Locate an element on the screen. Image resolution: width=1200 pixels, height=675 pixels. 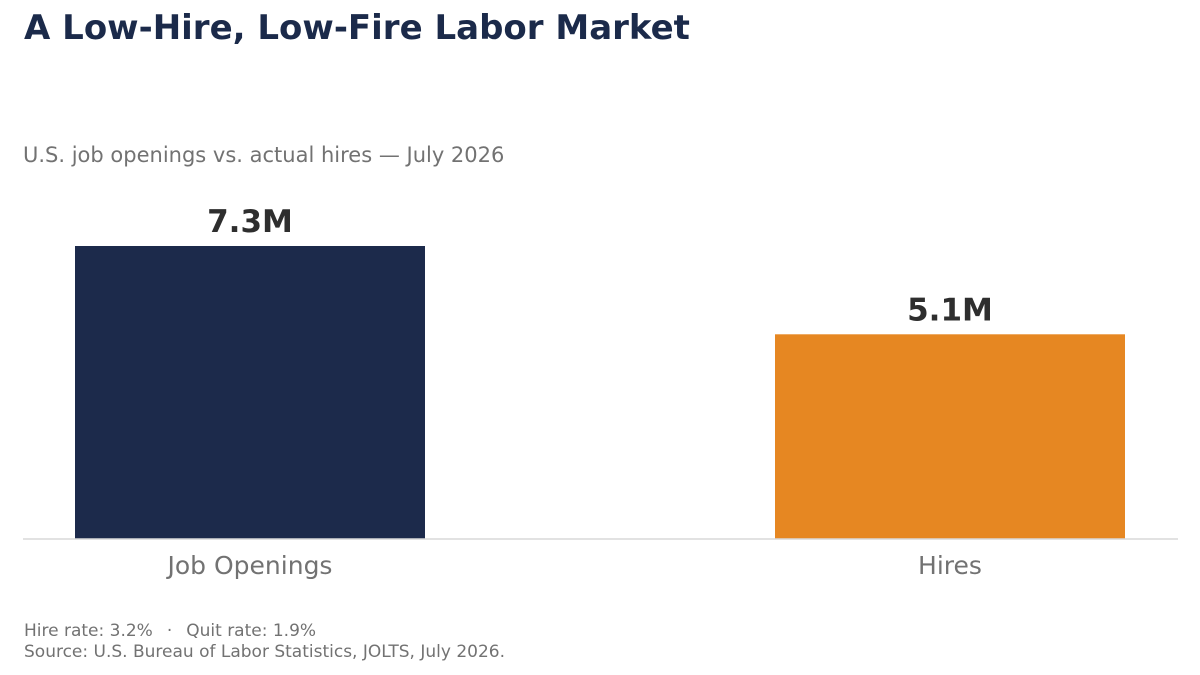
category-labels-group: Job Openings Hires is located at coordinates (574, 565).